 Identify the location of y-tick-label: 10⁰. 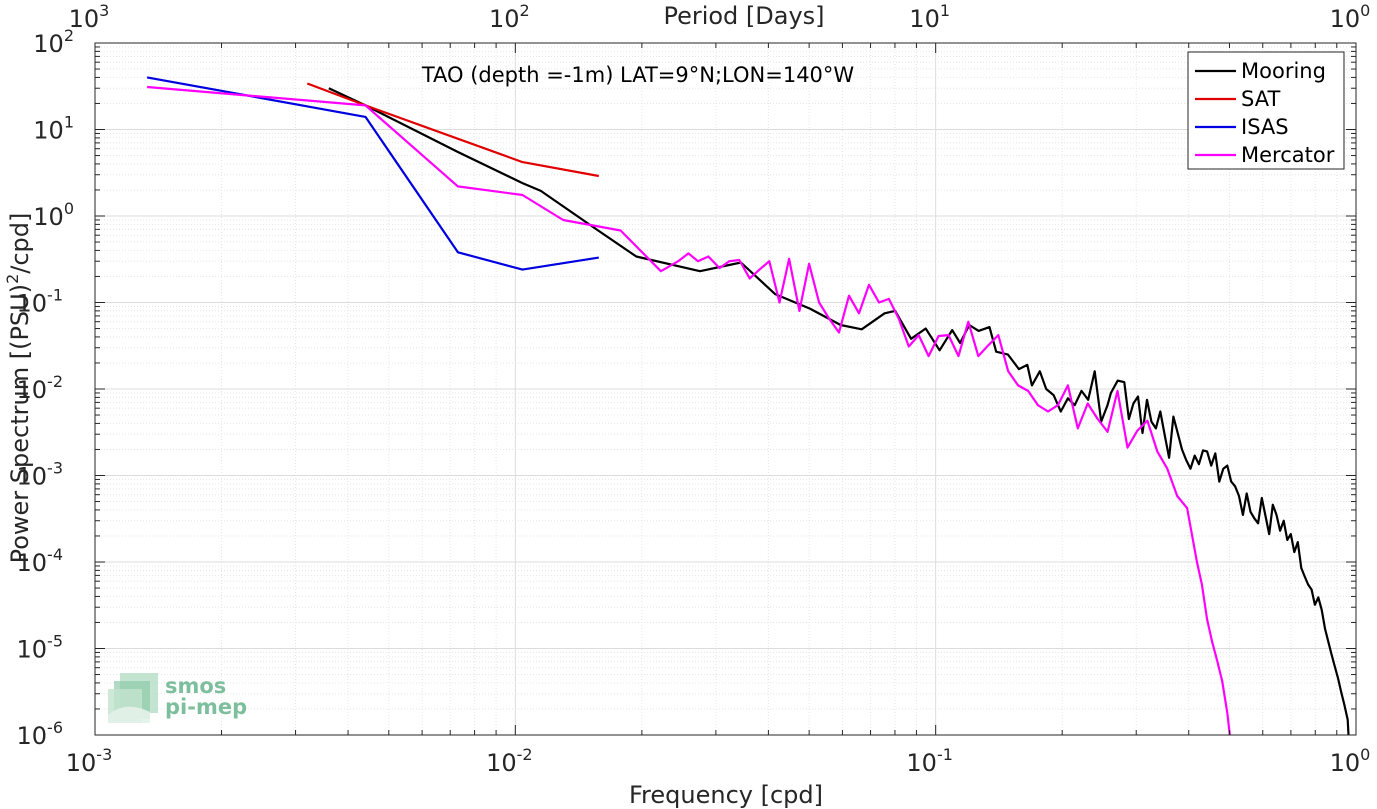
(53, 215).